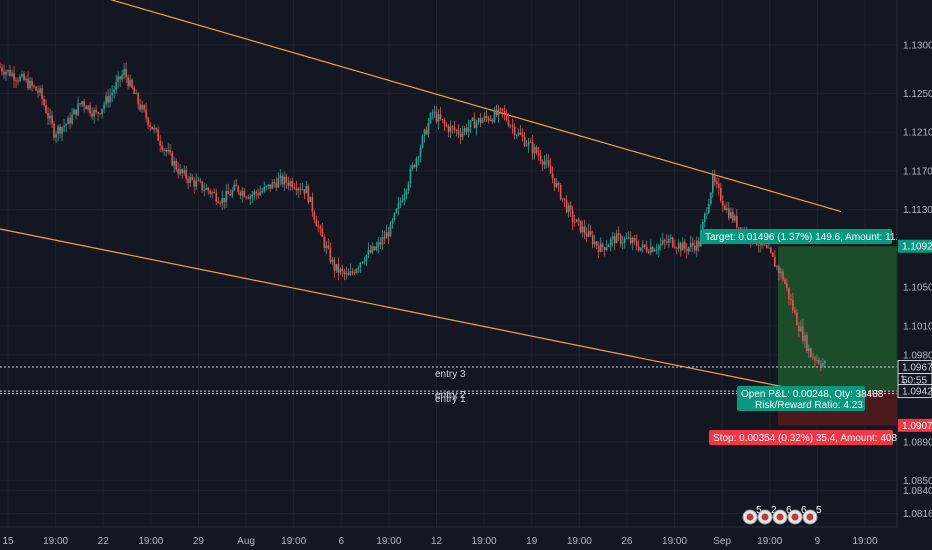 This screenshot has width=932, height=550. Describe the element at coordinates (437, 541) in the screenshot. I see `x-tick-label: 12` at that location.